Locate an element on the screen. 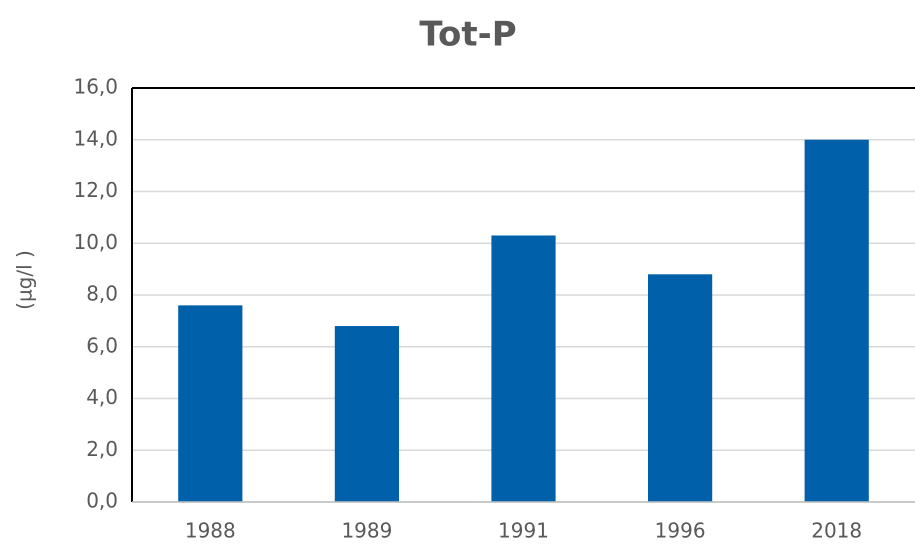 This screenshot has width=915, height=545. x-tick-label: 1991 is located at coordinates (523, 531).